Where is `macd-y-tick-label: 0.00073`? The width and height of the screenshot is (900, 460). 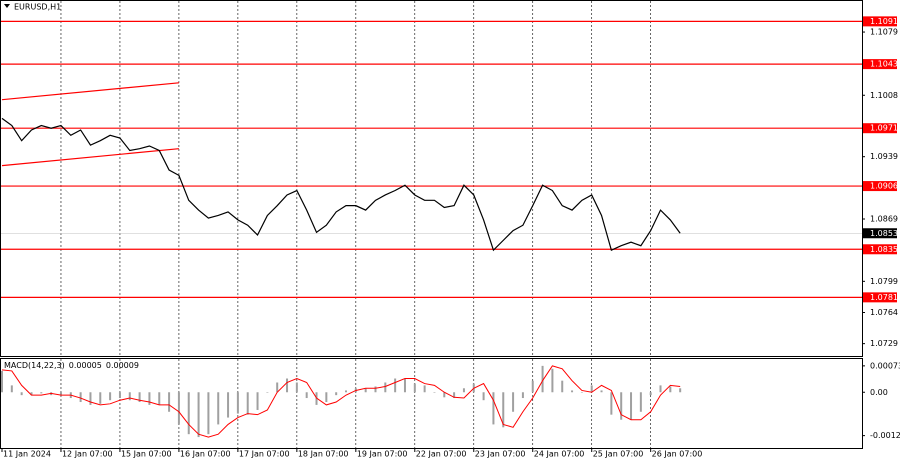 macd-y-tick-label: 0.00073 is located at coordinates (885, 365).